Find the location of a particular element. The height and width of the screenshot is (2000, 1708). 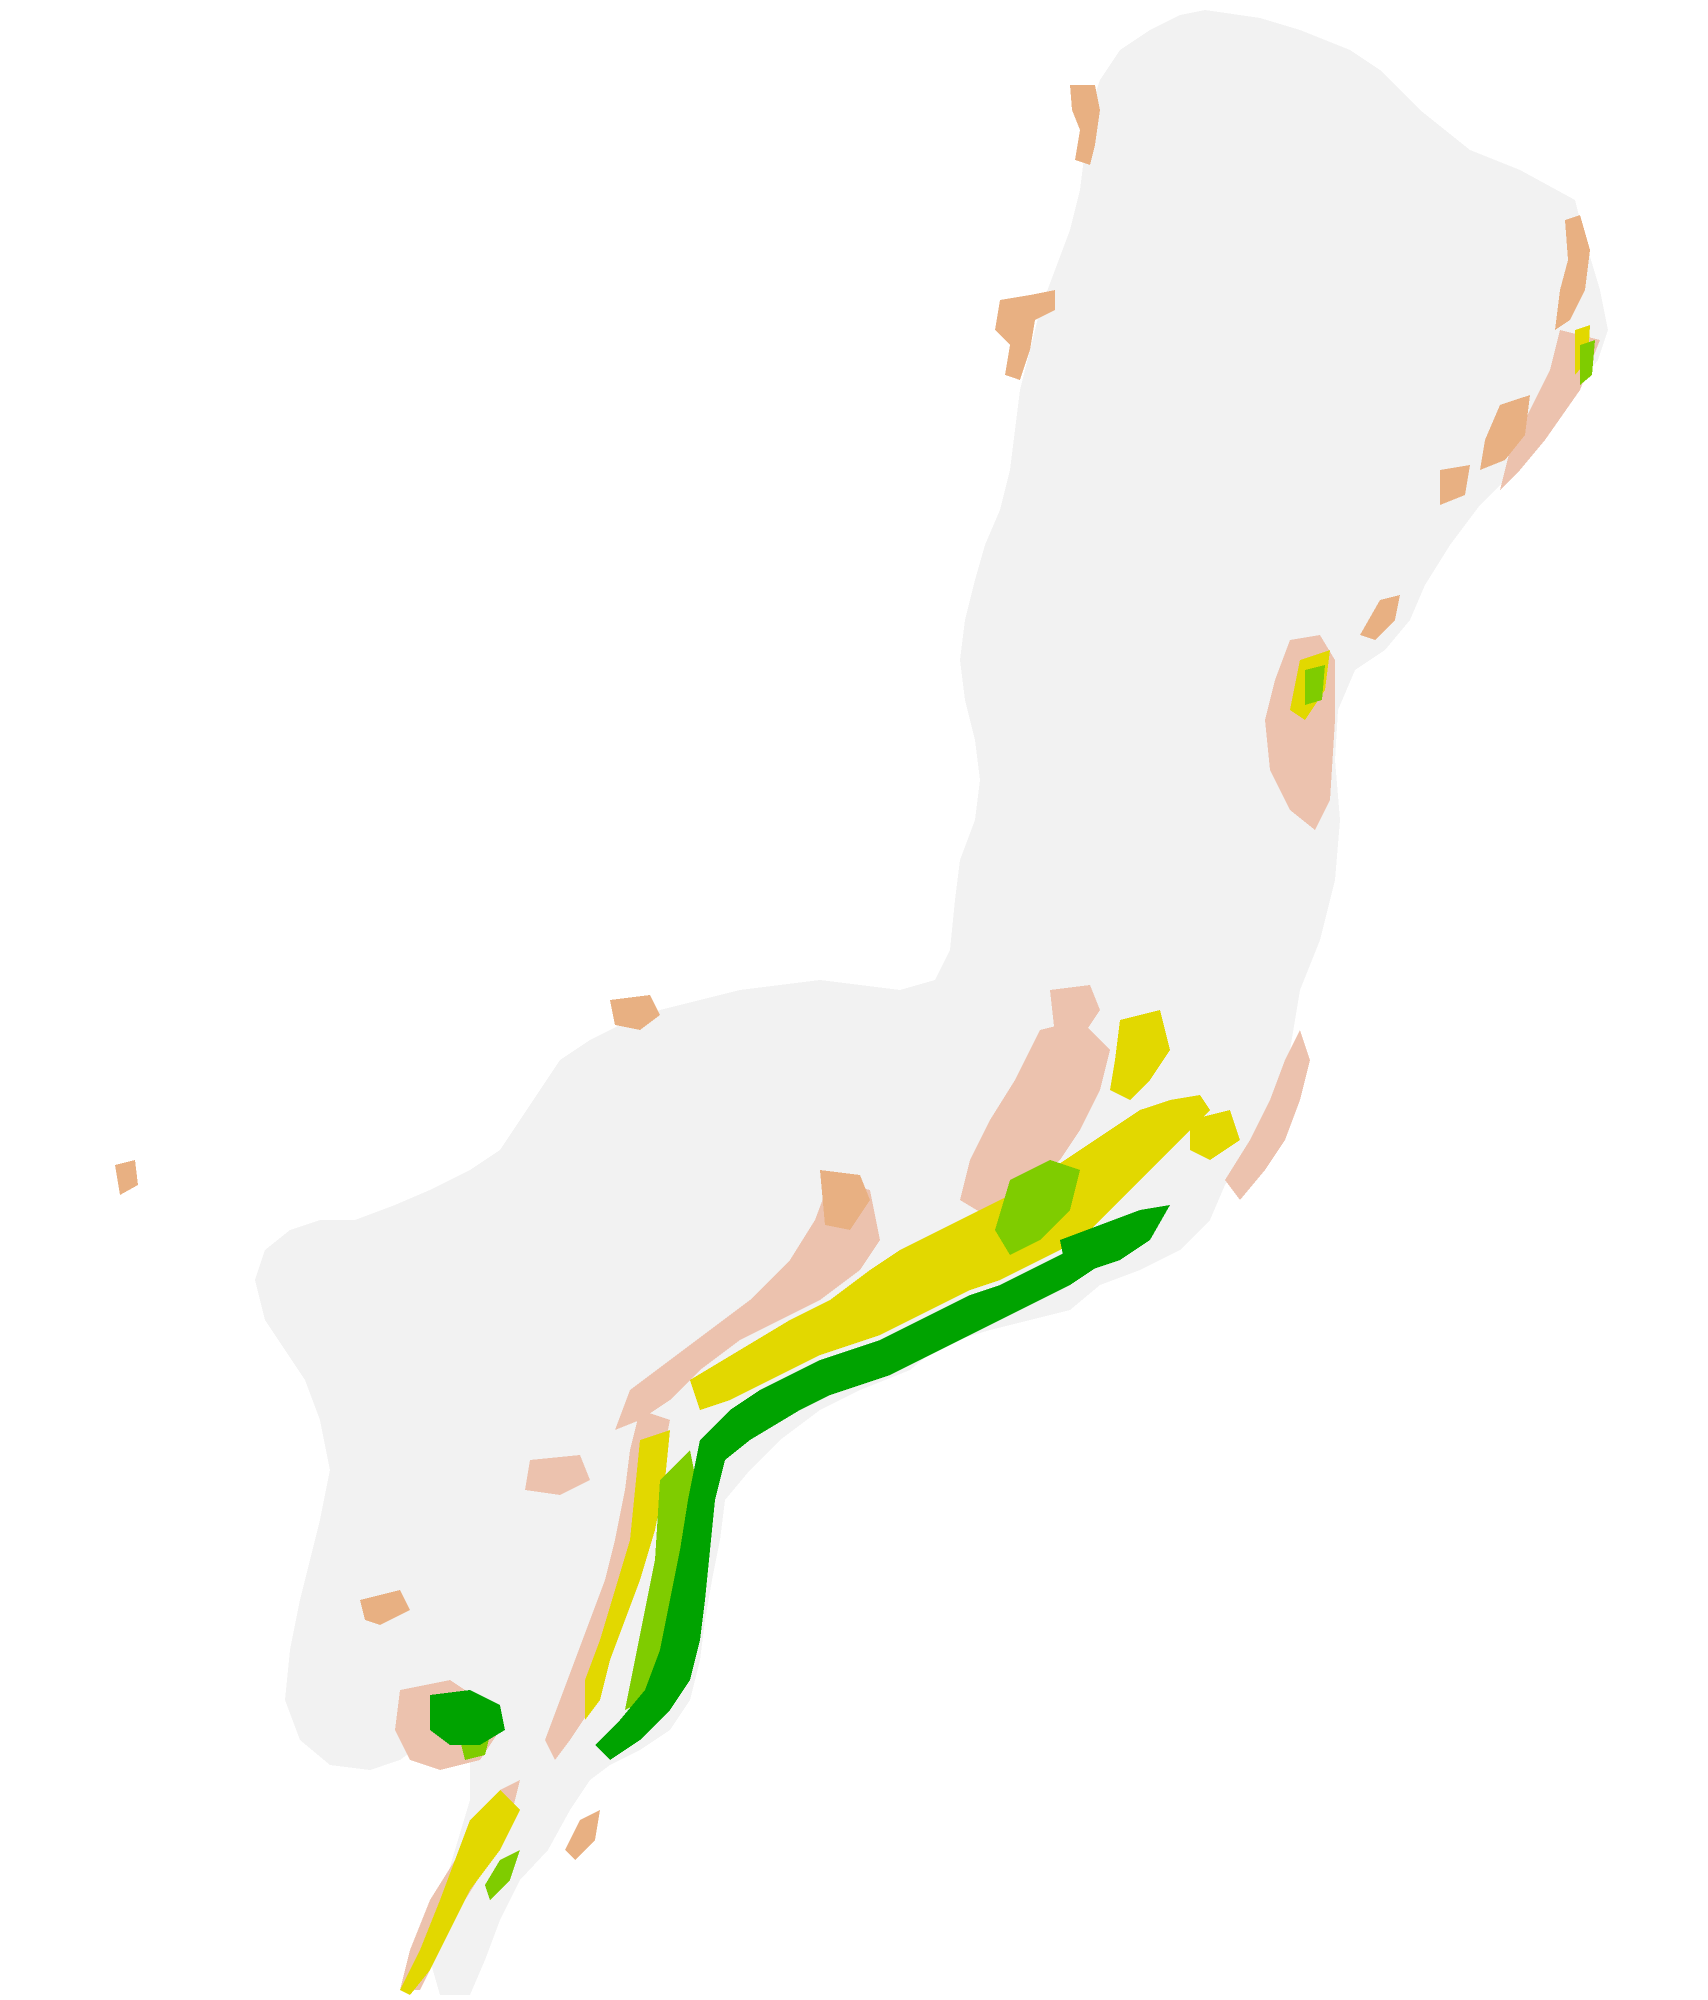

low-zone-sao-paulo is located at coordinates (747, 1305).